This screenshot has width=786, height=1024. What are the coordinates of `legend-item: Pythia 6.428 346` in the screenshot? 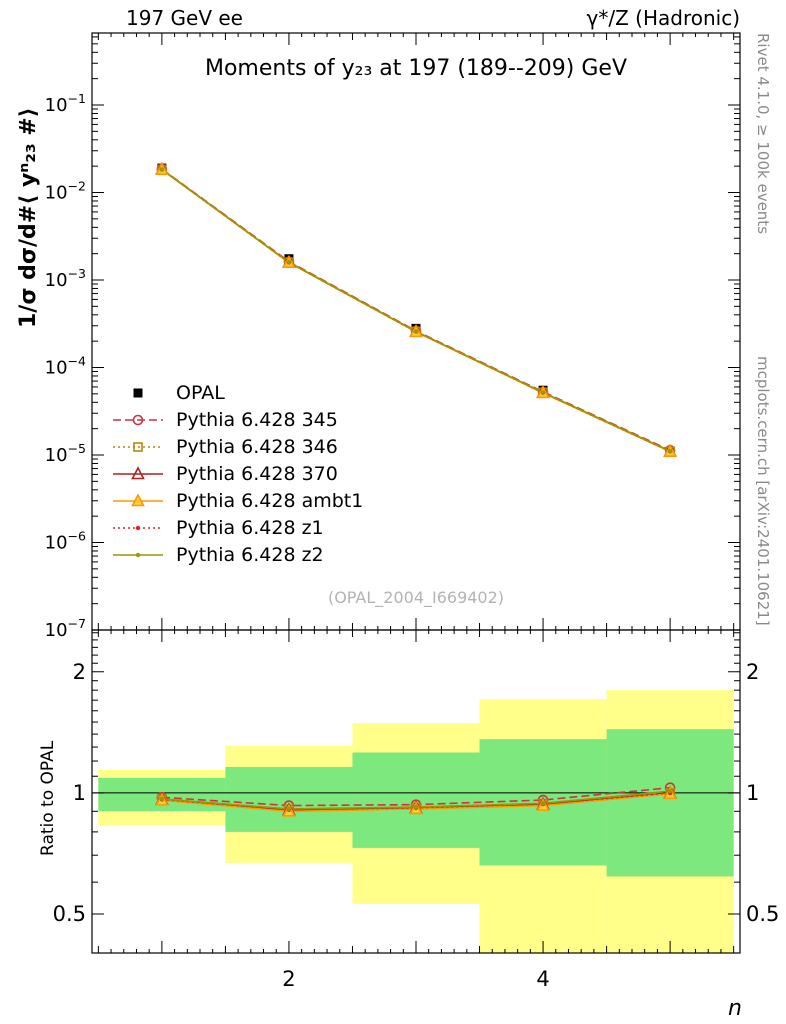 It's located at (237, 446).